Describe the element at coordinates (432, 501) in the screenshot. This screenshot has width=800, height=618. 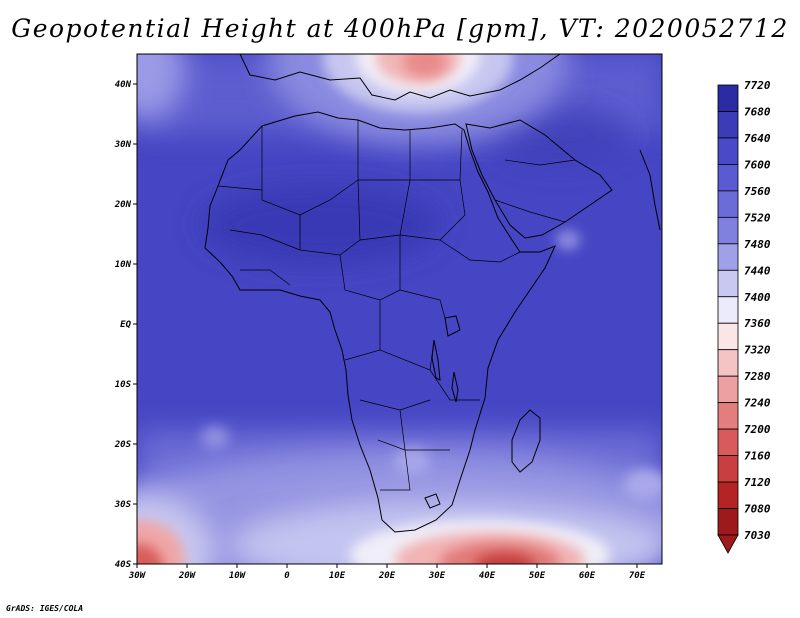
I see `lesotho-border` at that location.